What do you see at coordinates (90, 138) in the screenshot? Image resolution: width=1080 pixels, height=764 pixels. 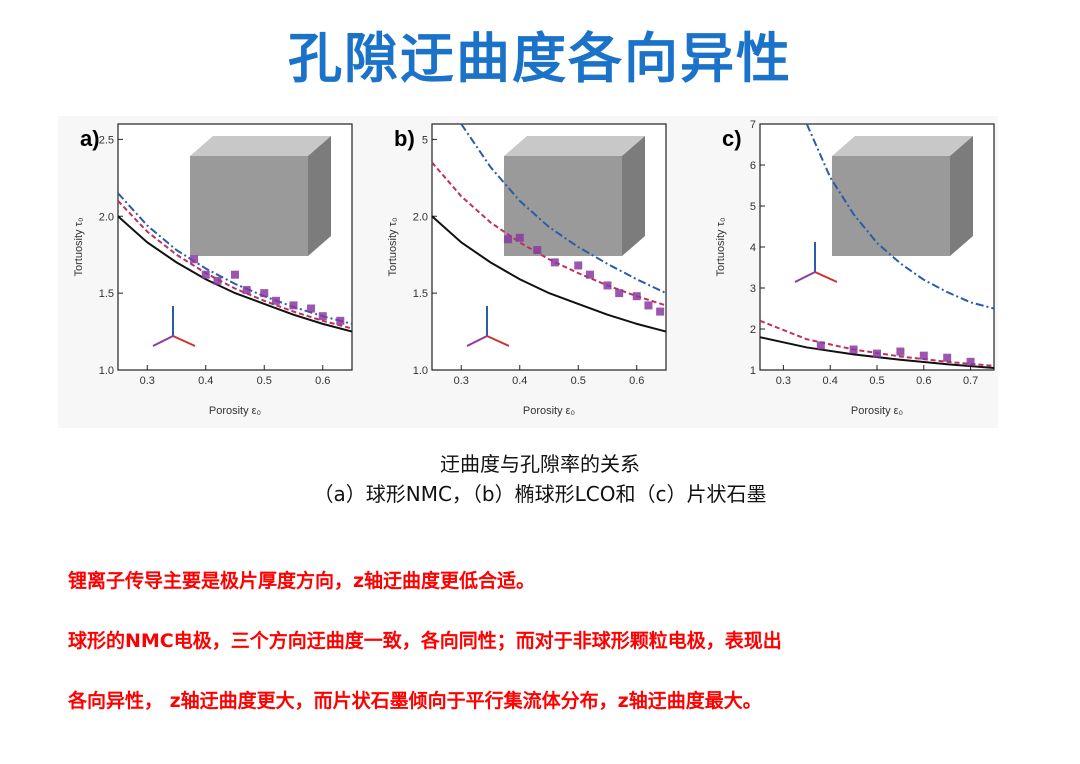 I see `panel-label: a)` at bounding box center [90, 138].